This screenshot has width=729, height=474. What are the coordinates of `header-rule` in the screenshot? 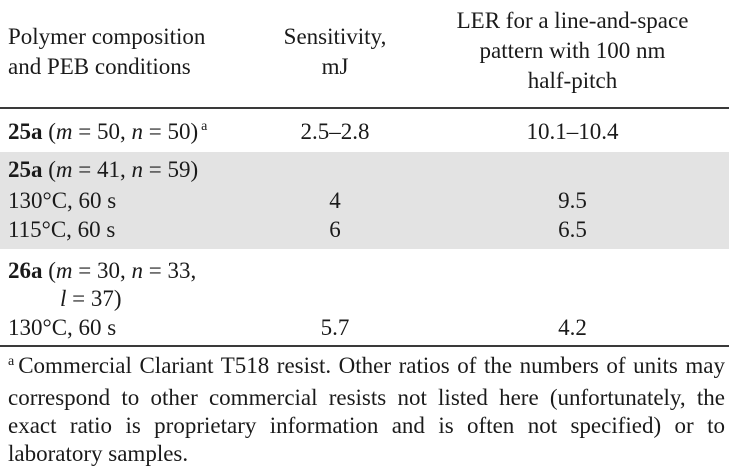 It's located at (364, 108).